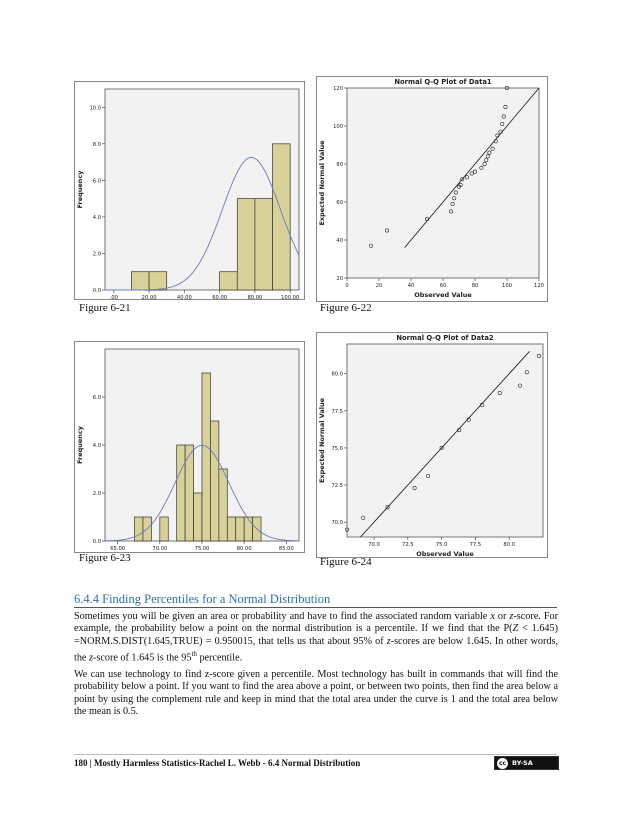  Describe the element at coordinates (411, 286) in the screenshot. I see `x-tick-label: 40` at that location.